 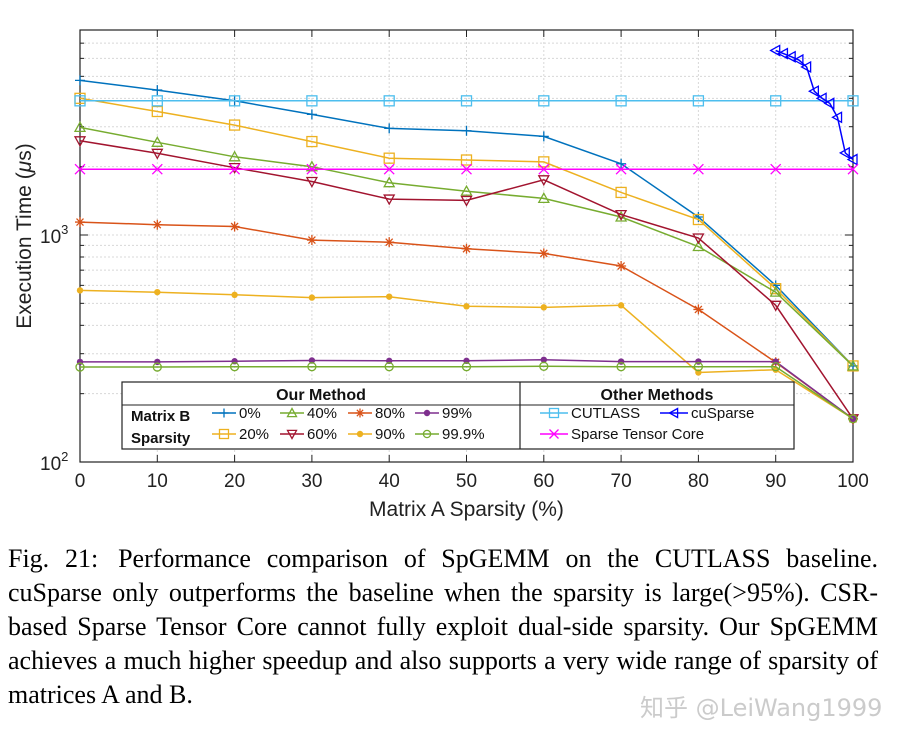 I want to click on legend-label: 40%, so click(x=322, y=413).